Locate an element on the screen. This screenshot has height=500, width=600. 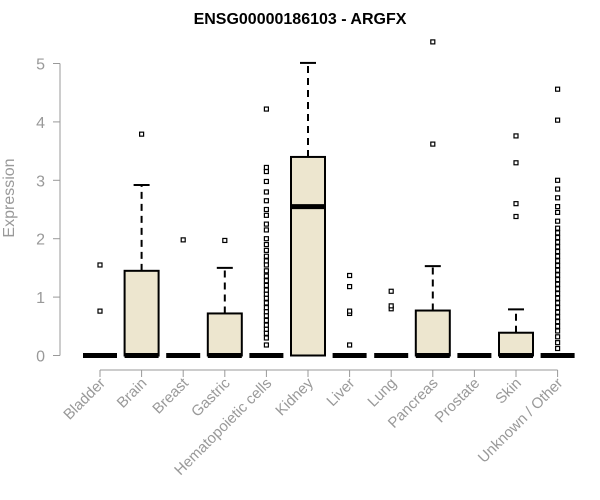
box-gastric is located at coordinates (224, 297).